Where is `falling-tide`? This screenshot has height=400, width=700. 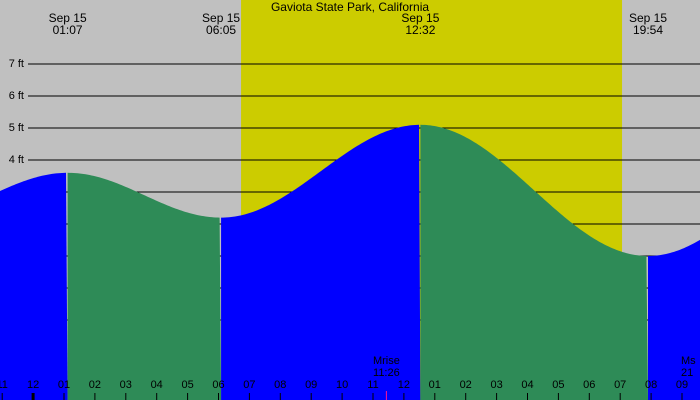 falling-tide is located at coordinates (144, 286).